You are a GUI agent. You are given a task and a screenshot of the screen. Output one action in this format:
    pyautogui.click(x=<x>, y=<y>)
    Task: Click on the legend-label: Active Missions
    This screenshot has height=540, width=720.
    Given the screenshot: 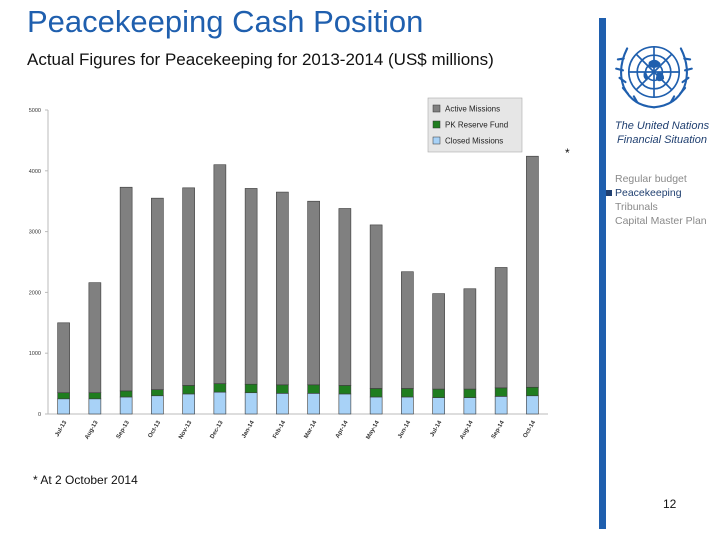 What is the action you would take?
    pyautogui.click(x=472, y=109)
    